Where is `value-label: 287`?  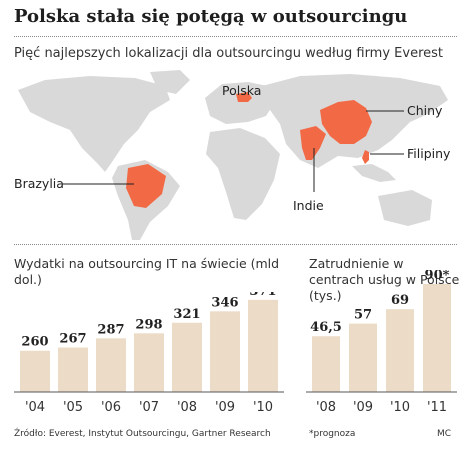
value-label: 287 is located at coordinates (110, 329).